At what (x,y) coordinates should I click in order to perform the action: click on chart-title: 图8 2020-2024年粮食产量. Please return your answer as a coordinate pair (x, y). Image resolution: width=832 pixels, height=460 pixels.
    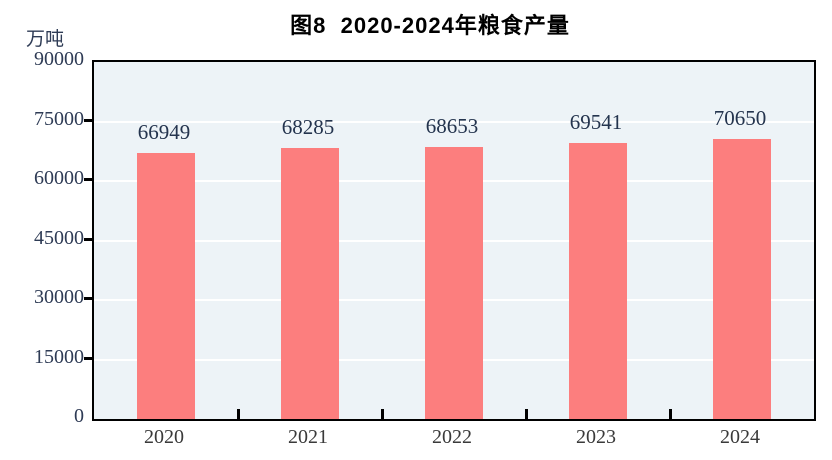
    Looking at the image, I should click on (430, 25).